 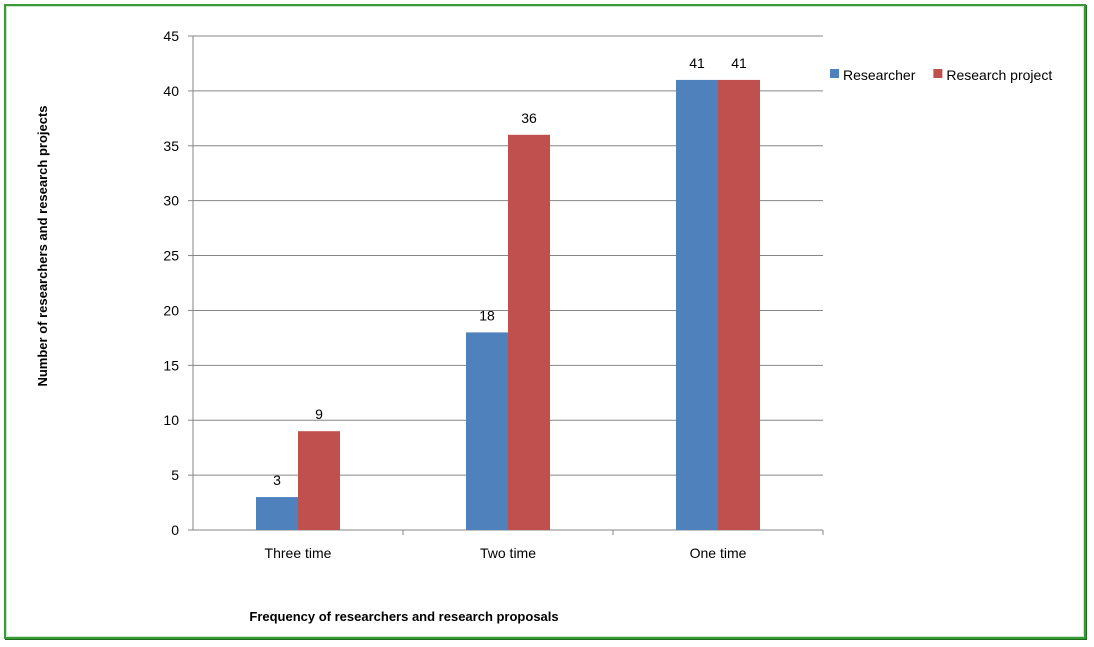 What do you see at coordinates (171, 420) in the screenshot?
I see `y-tick-label: 10` at bounding box center [171, 420].